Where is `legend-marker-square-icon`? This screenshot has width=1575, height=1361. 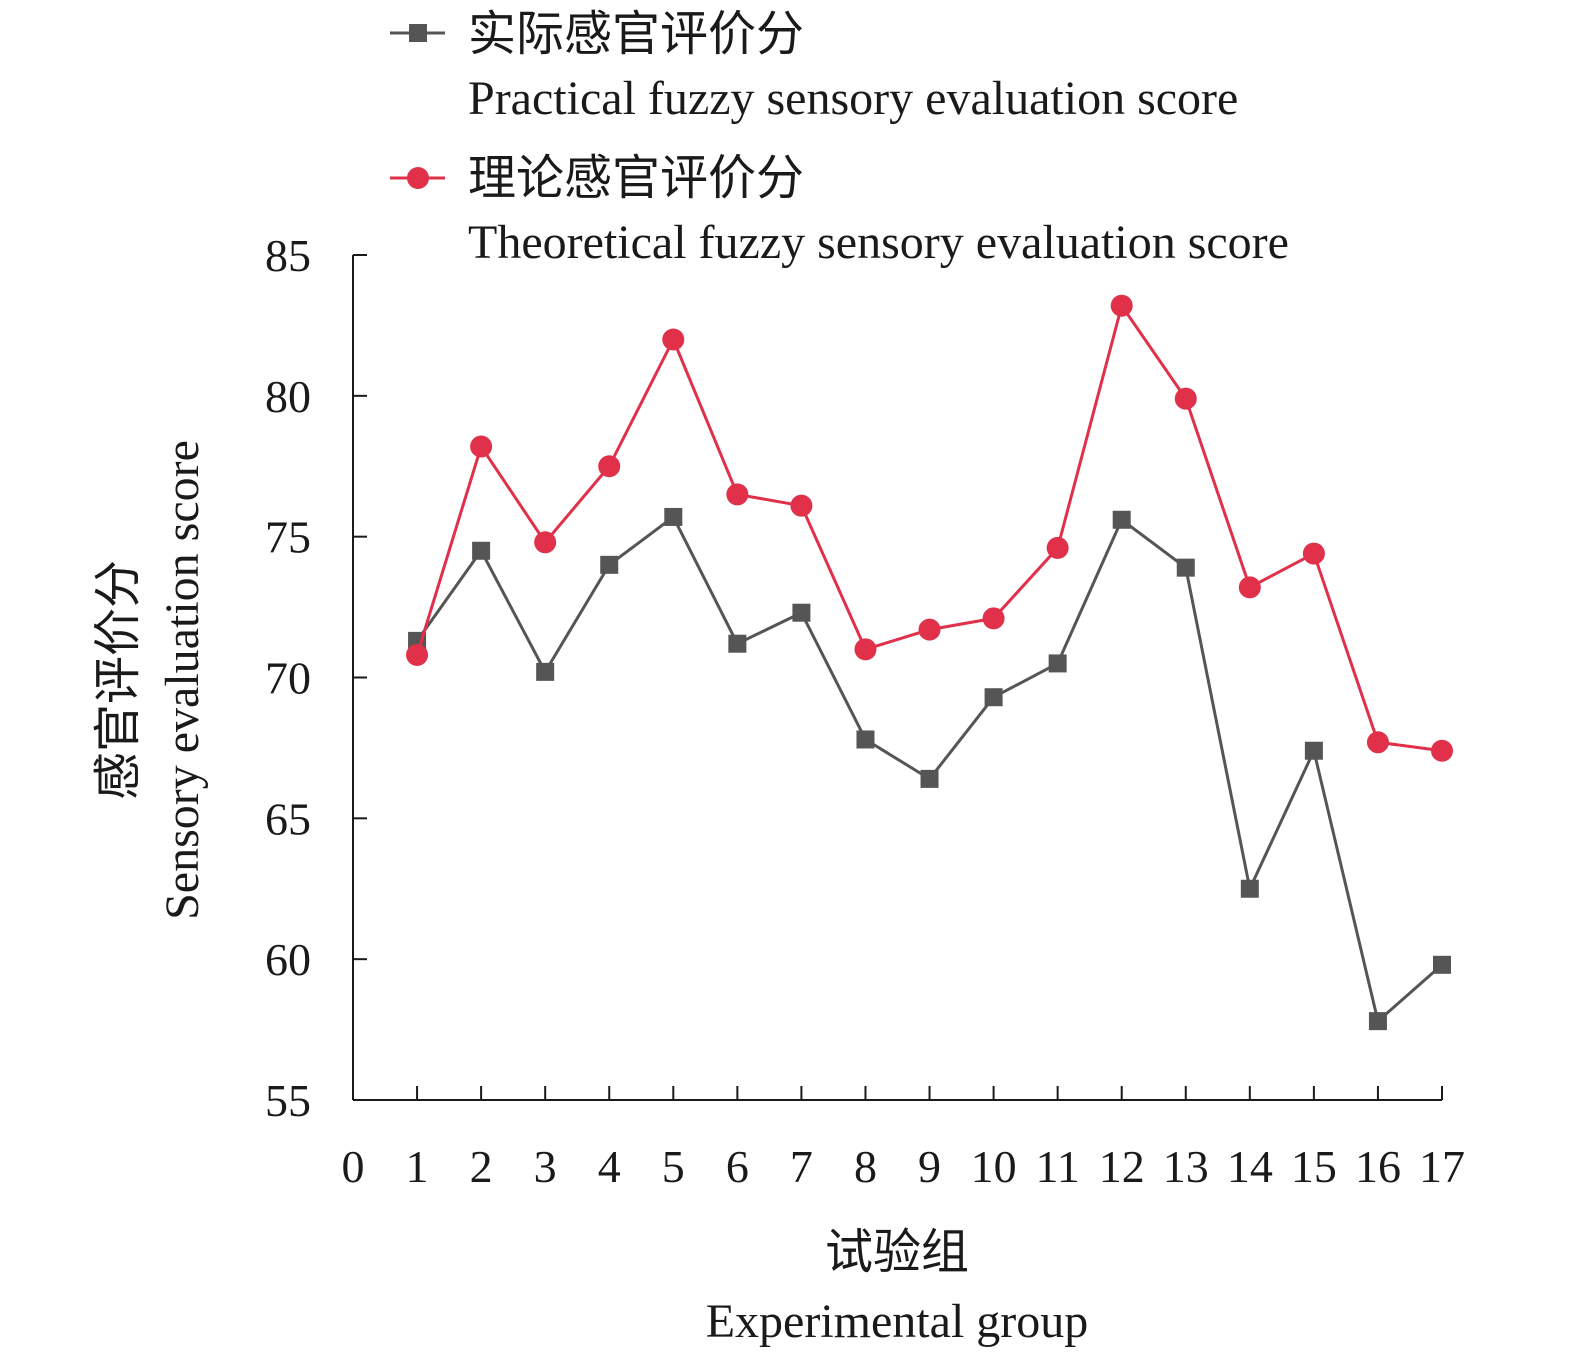 legend-marker-square-icon is located at coordinates (418, 33).